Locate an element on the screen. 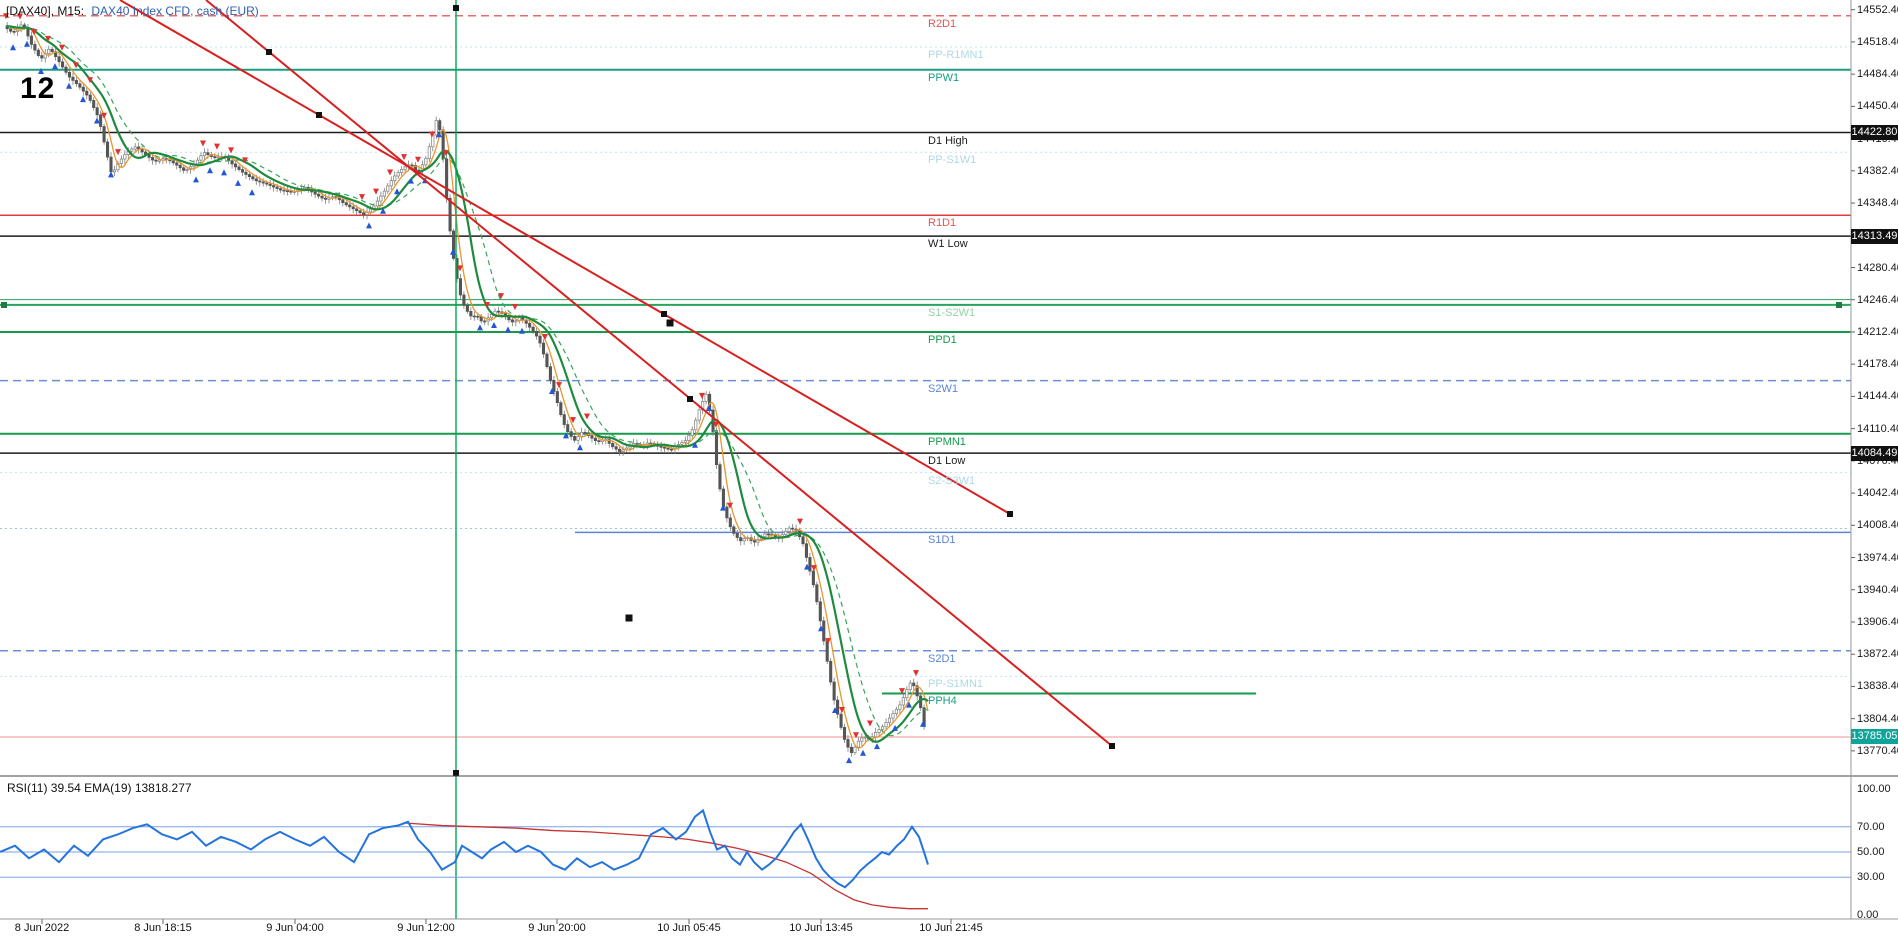 The image size is (1898, 937). pivot-label-D1-Low: D1 Low is located at coordinates (947, 461).